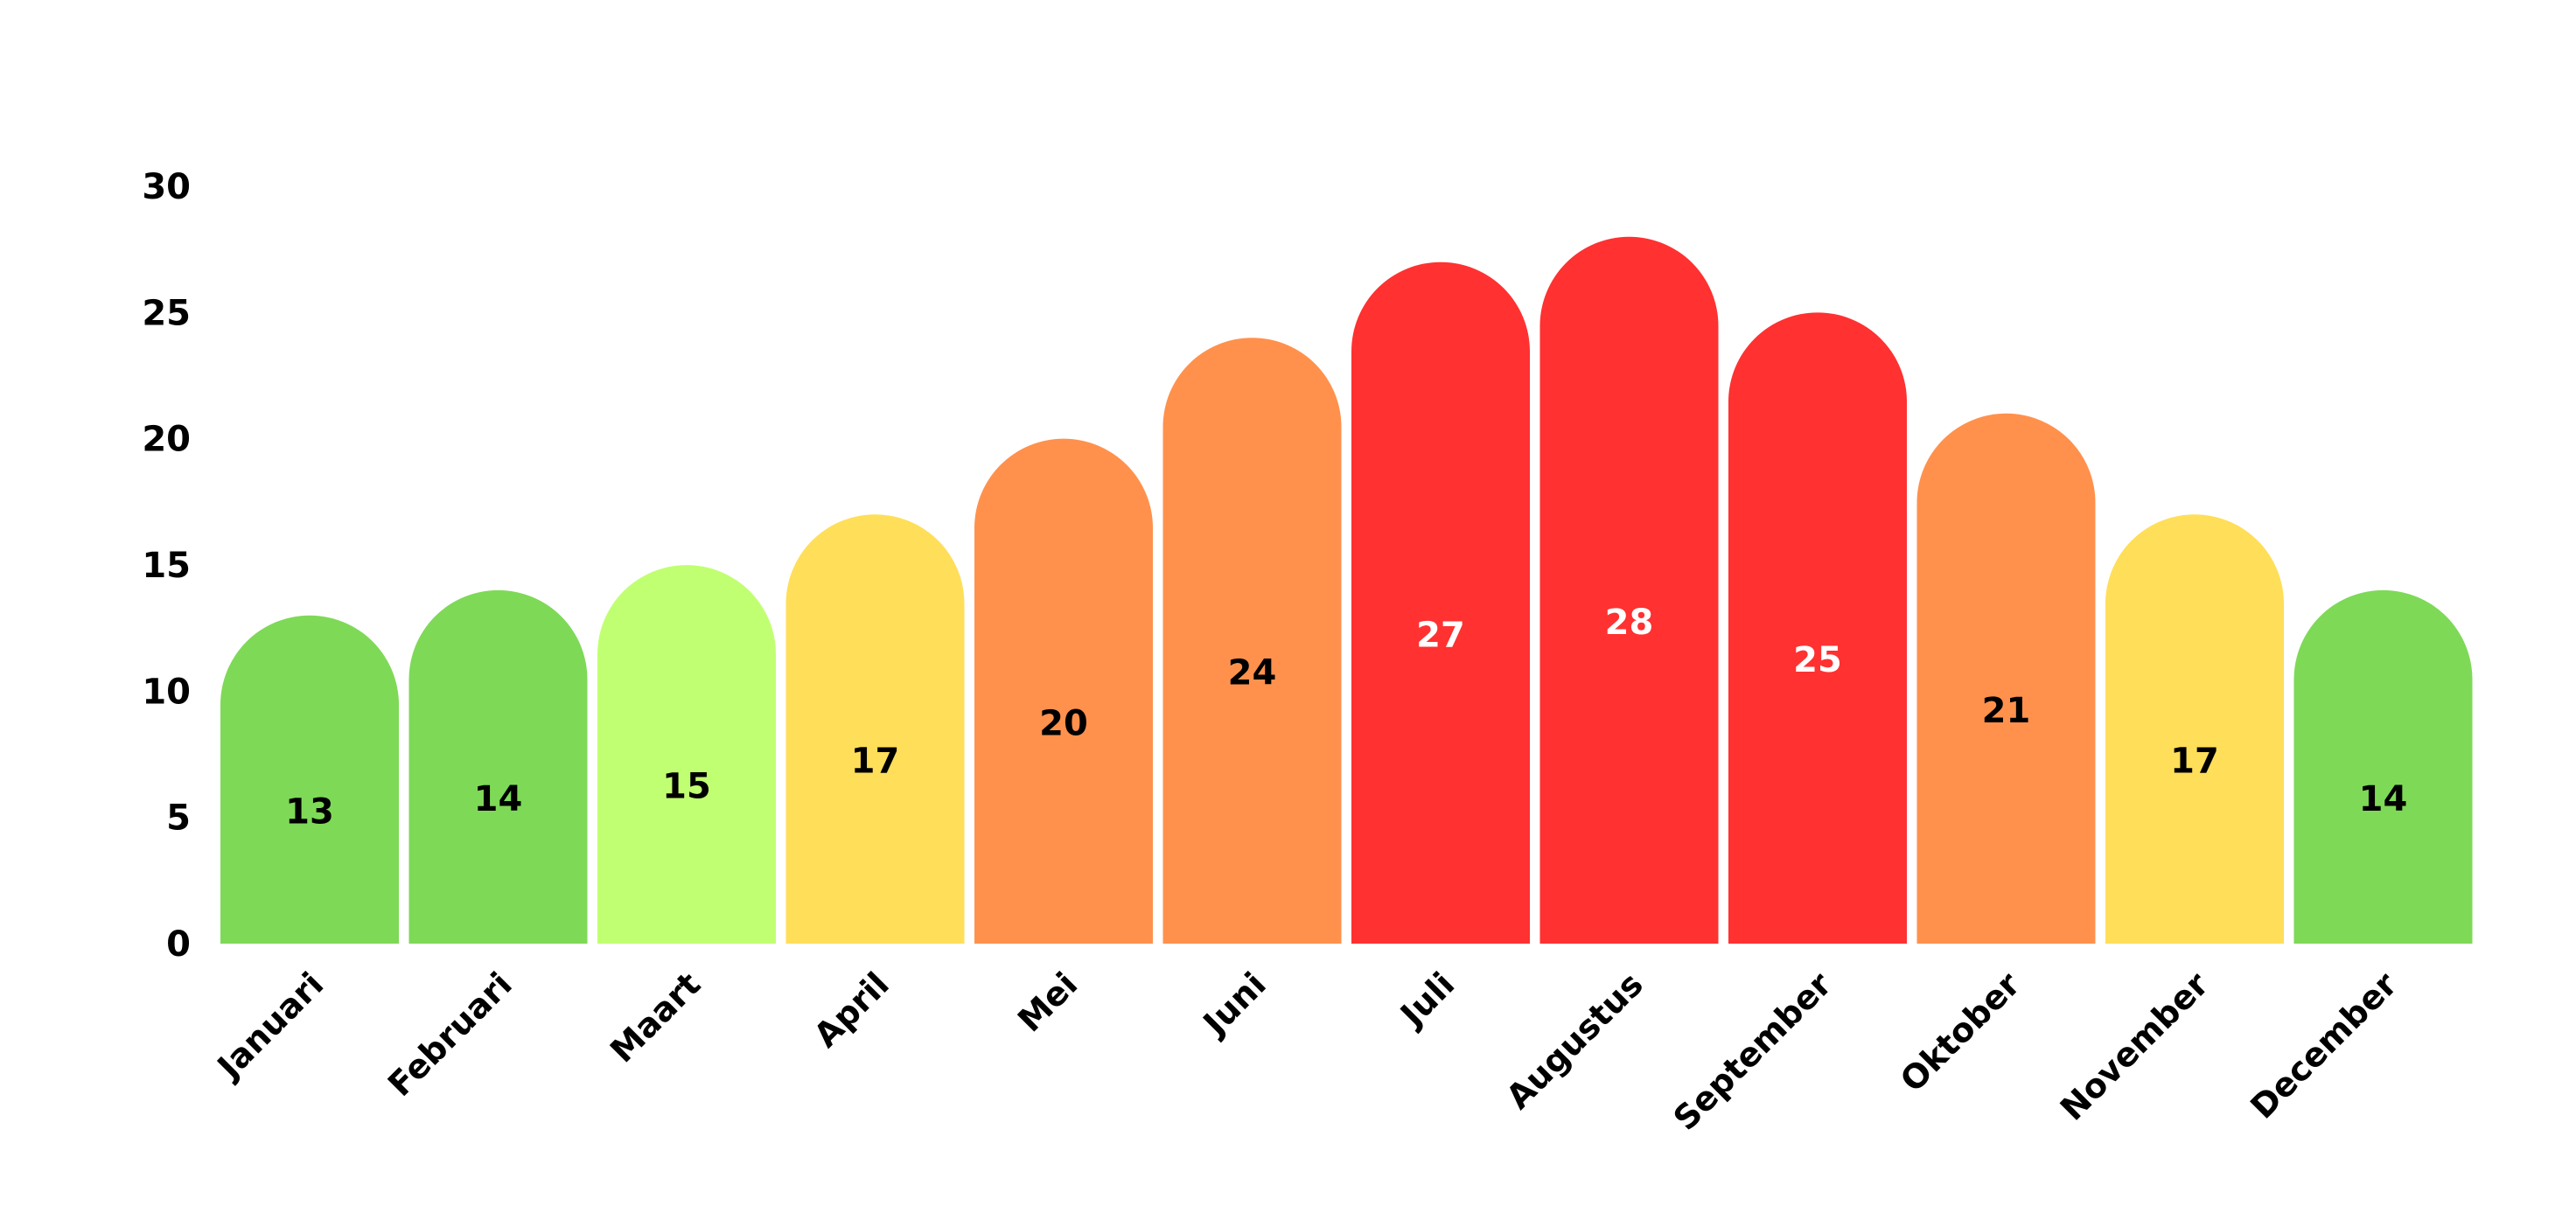 The image size is (2576, 1206). What do you see at coordinates (2006, 678) in the screenshot?
I see `bar-oktober` at bounding box center [2006, 678].